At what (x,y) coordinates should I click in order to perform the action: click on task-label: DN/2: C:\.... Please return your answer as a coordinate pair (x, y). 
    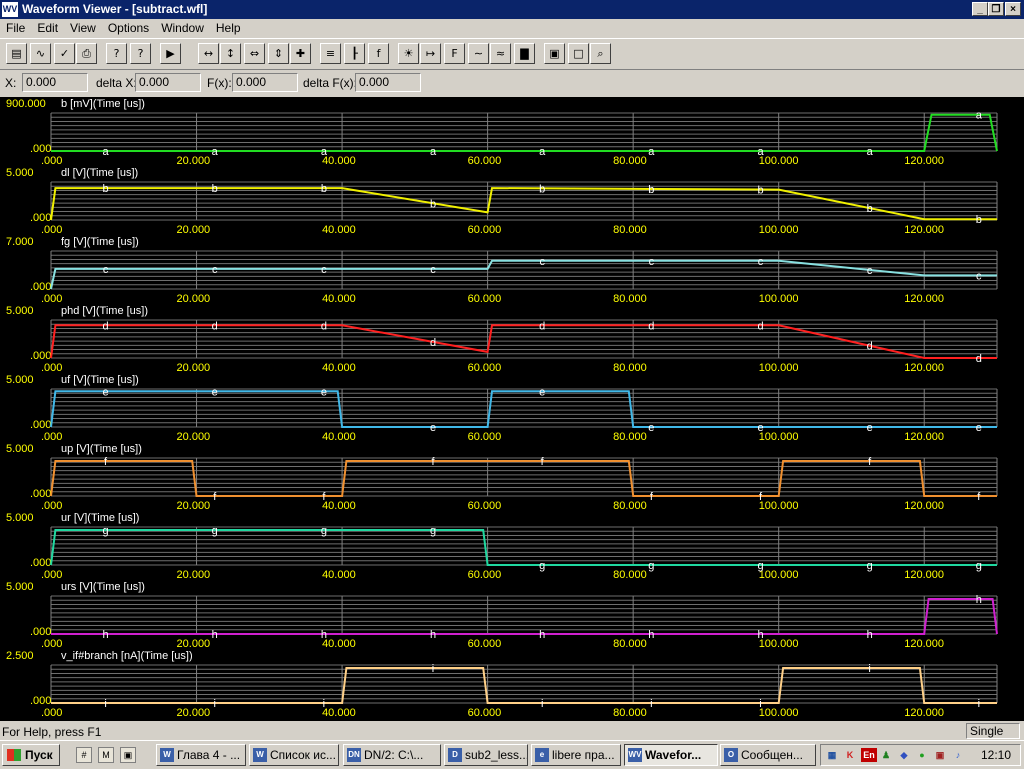
    Looking at the image, I should click on (394, 755).